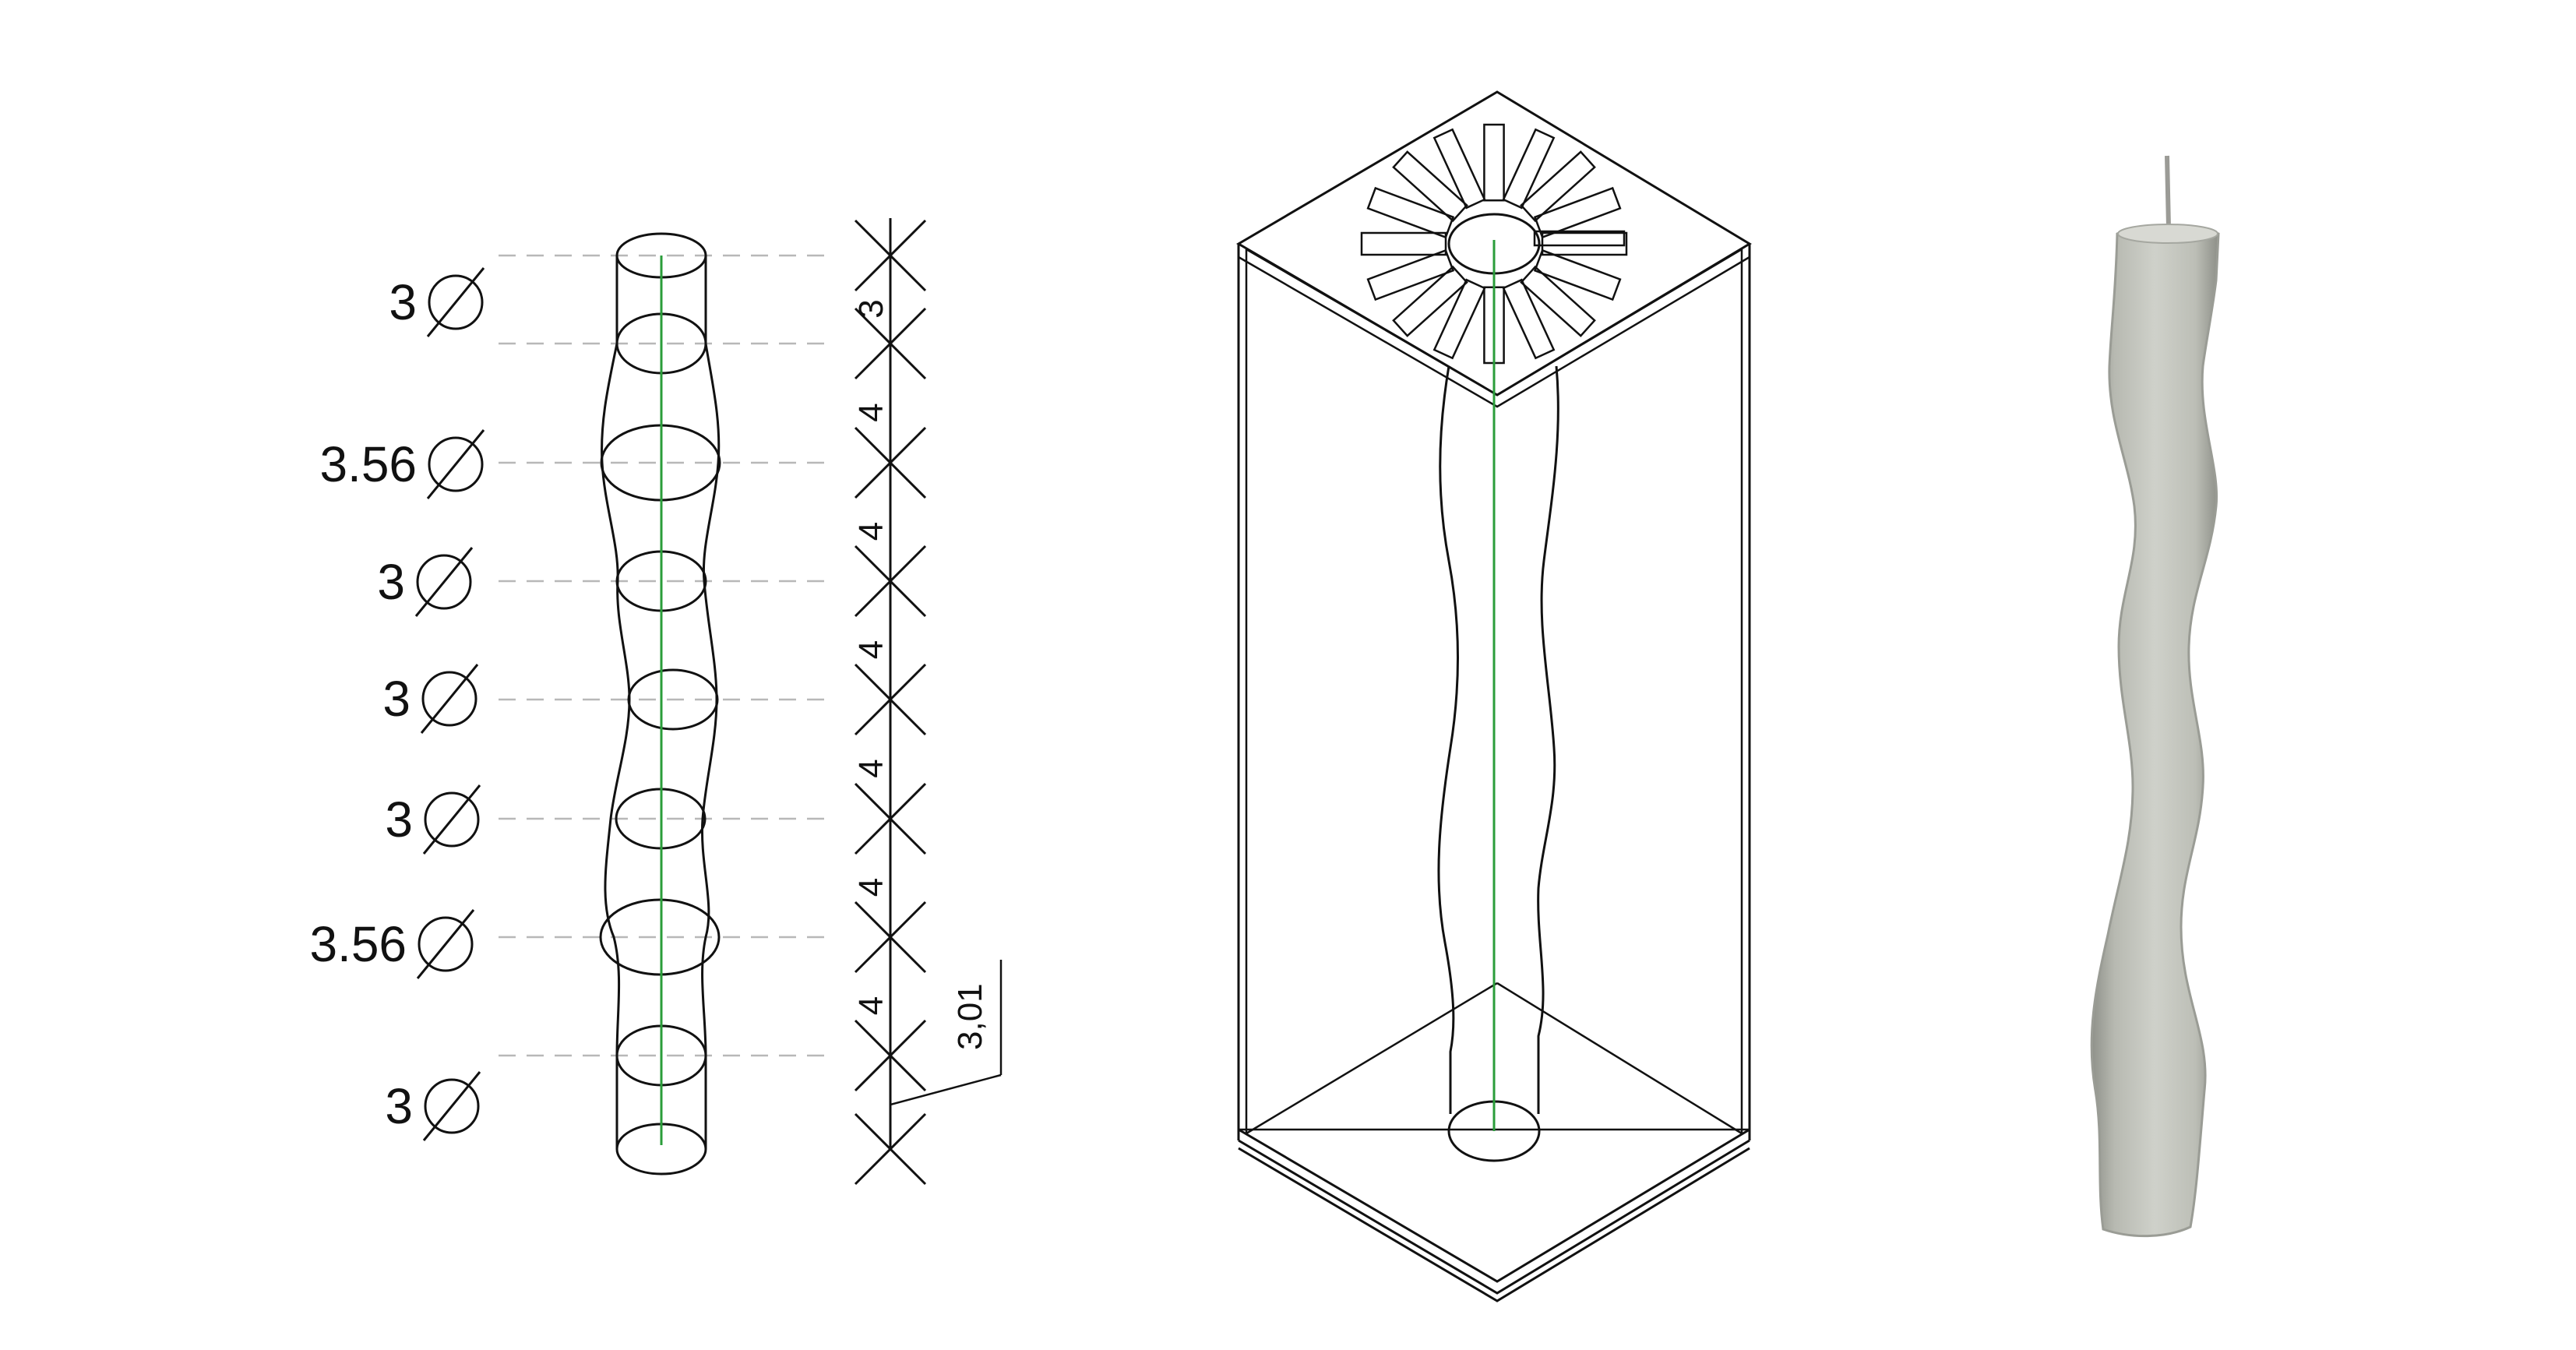 Image resolution: width=2576 pixels, height=1350 pixels. I want to click on wick-holder-tab, so click(1580, 239).